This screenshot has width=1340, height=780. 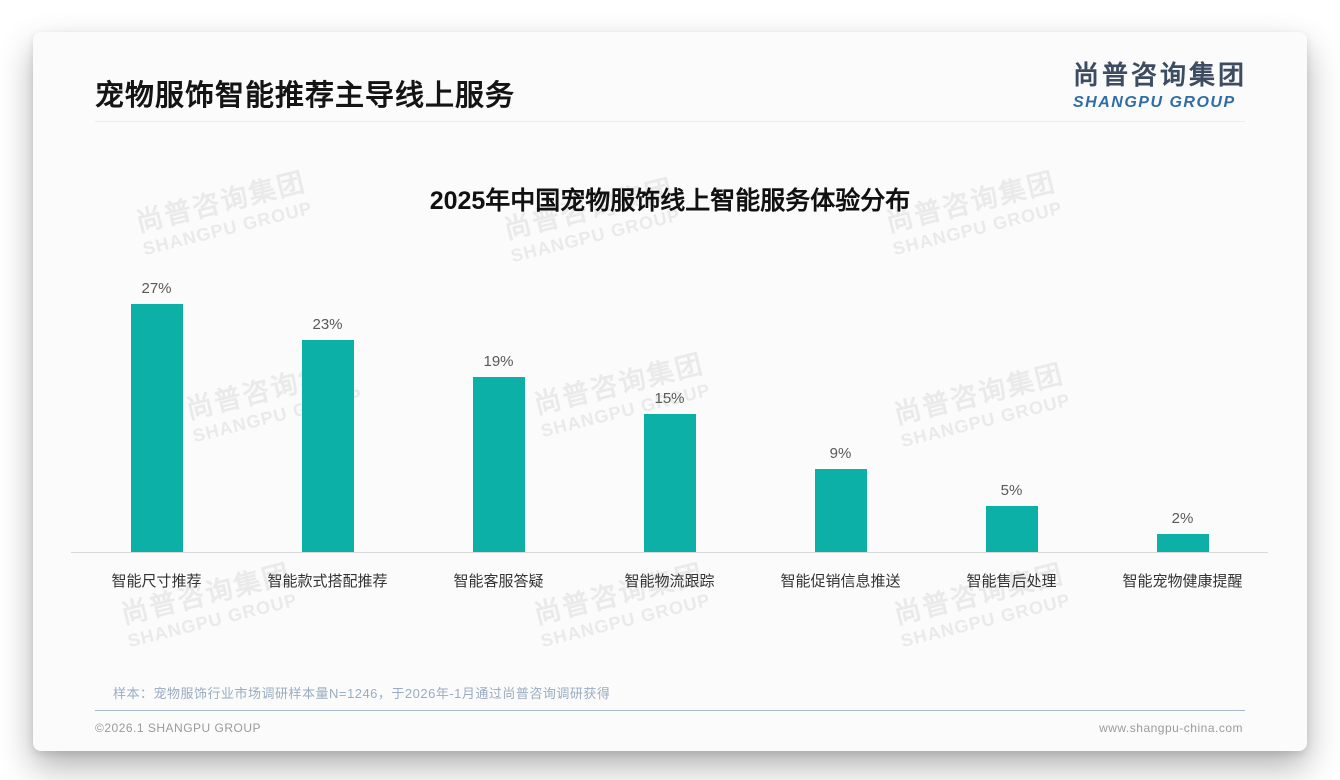 I want to click on category-label: 智能客服答疑, so click(x=498, y=581).